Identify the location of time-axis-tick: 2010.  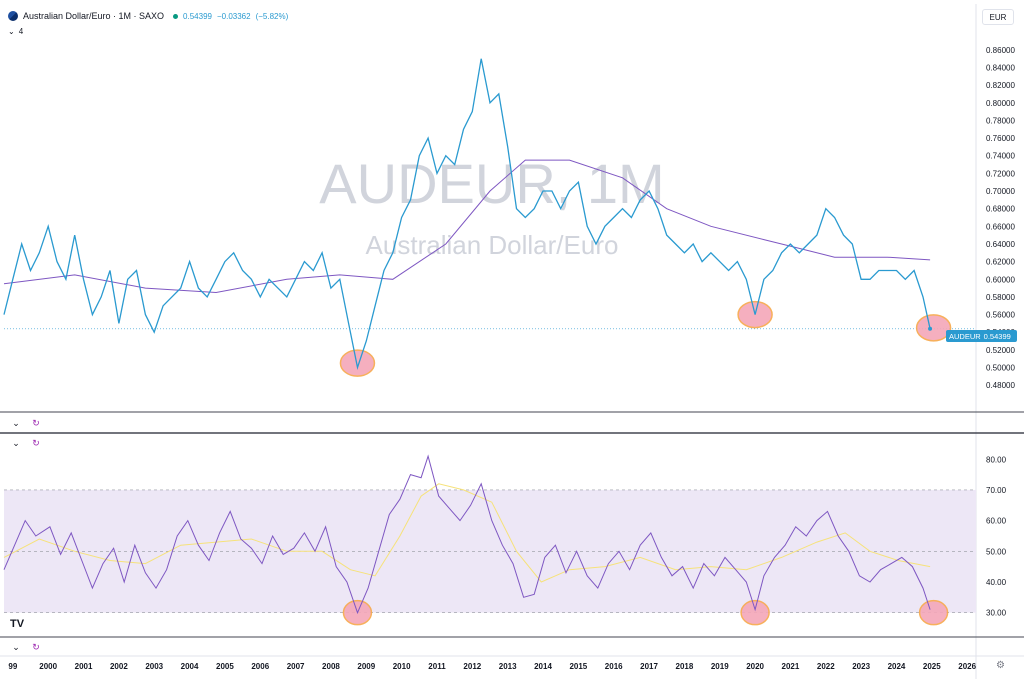
(402, 666).